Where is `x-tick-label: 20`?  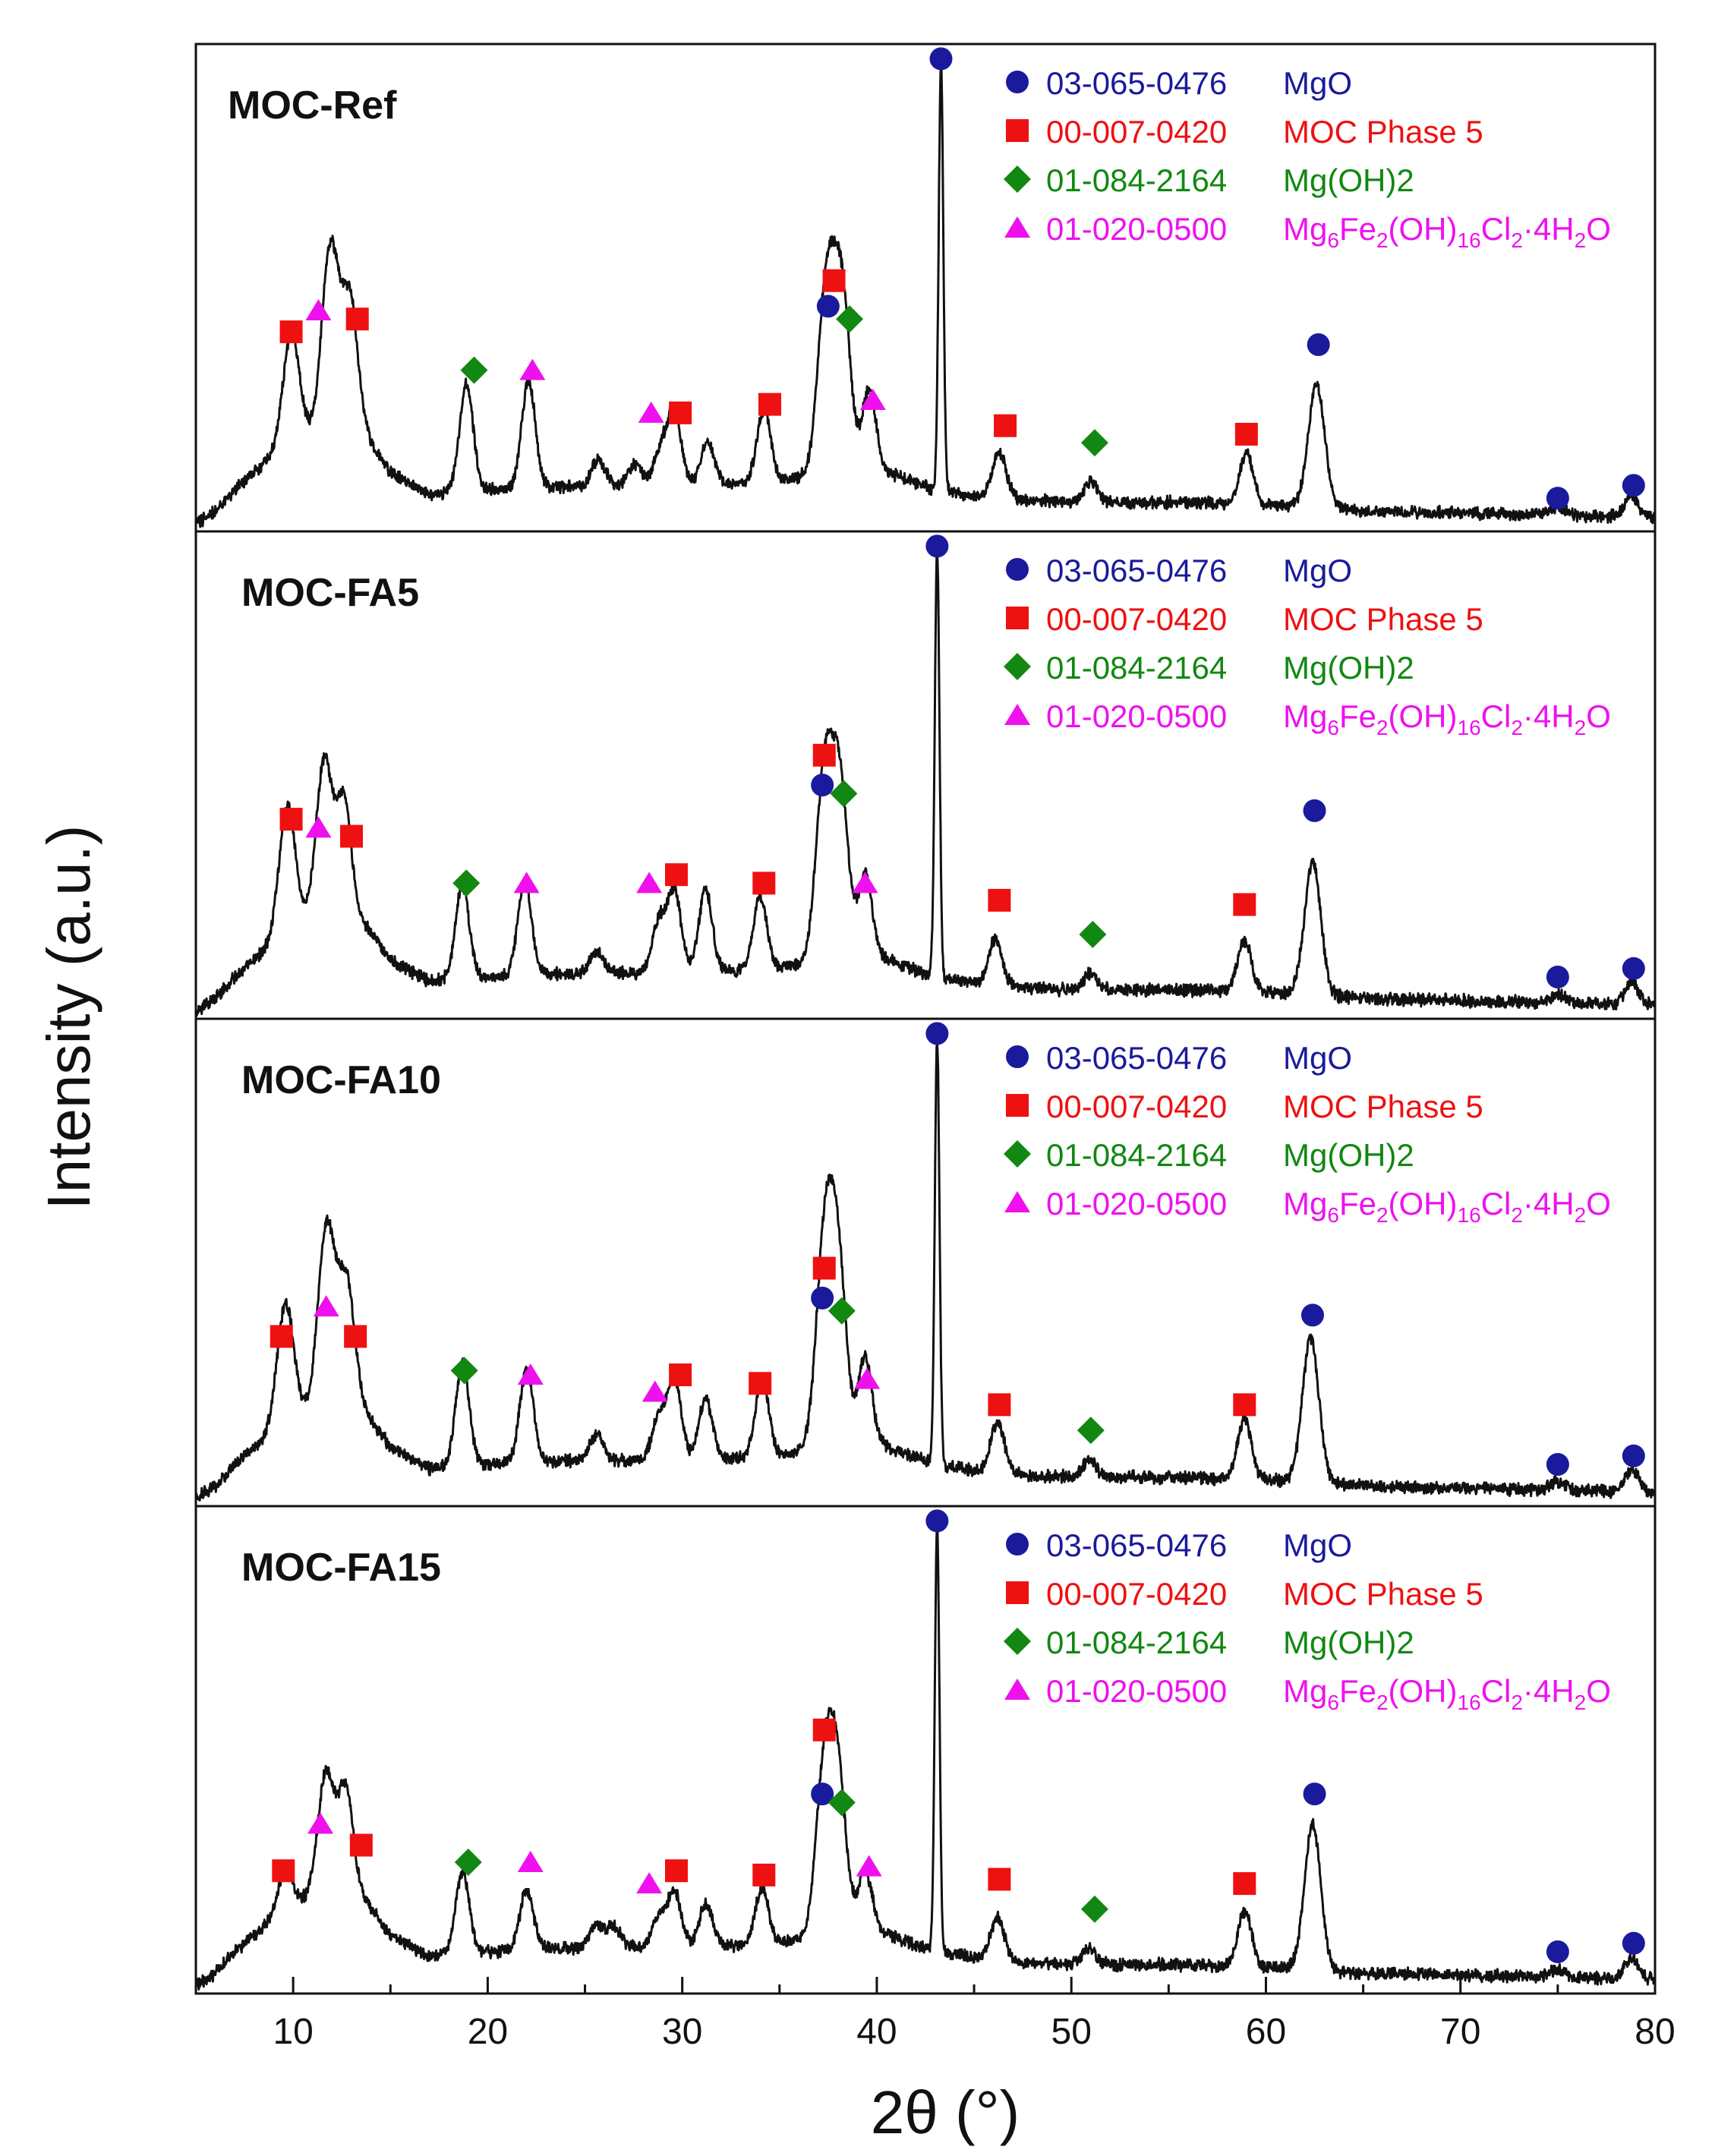 x-tick-label: 20 is located at coordinates (488, 2032).